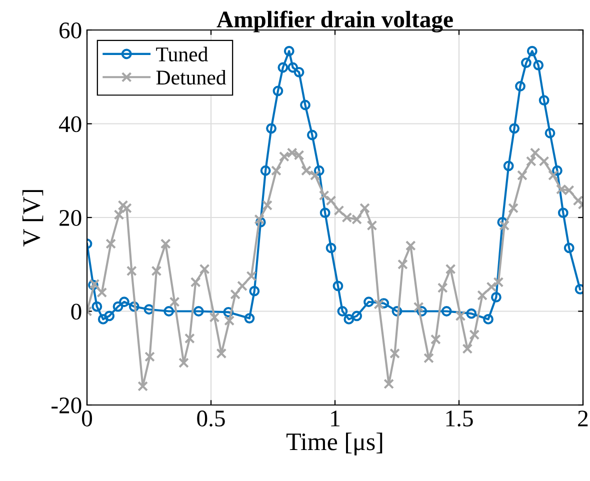 This screenshot has height=481, width=590. What do you see at coordinates (335, 418) in the screenshot?
I see `x-tick-label: 1` at bounding box center [335, 418].